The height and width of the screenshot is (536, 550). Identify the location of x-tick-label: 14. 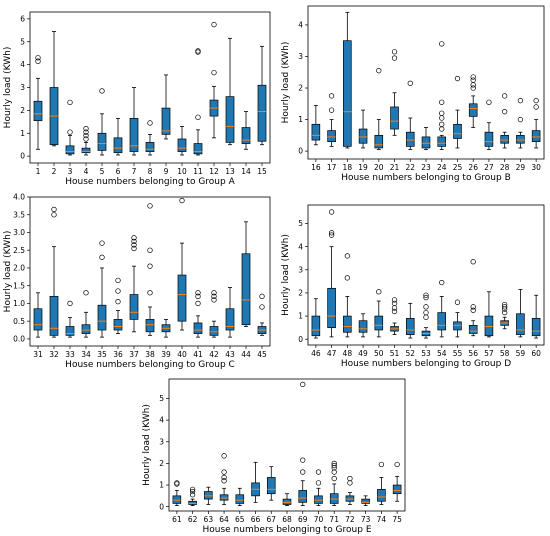
(246, 171).